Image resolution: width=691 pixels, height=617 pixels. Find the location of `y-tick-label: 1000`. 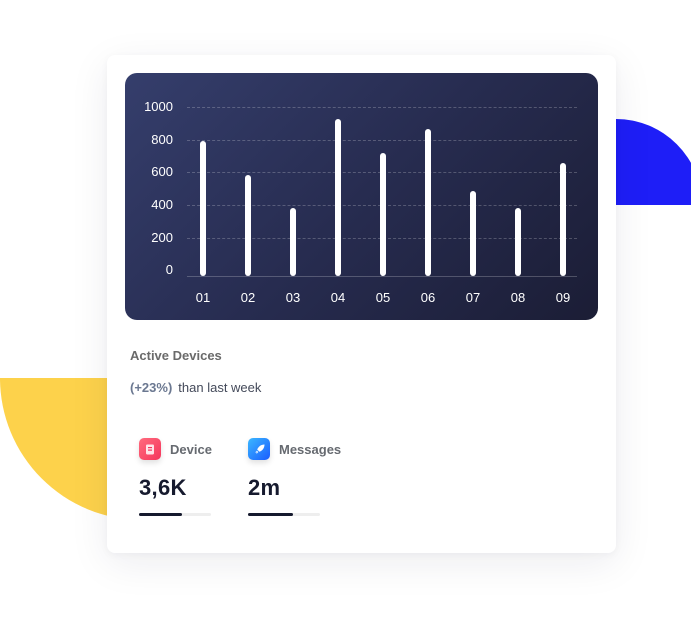

y-tick-label: 1000 is located at coordinates (158, 106).